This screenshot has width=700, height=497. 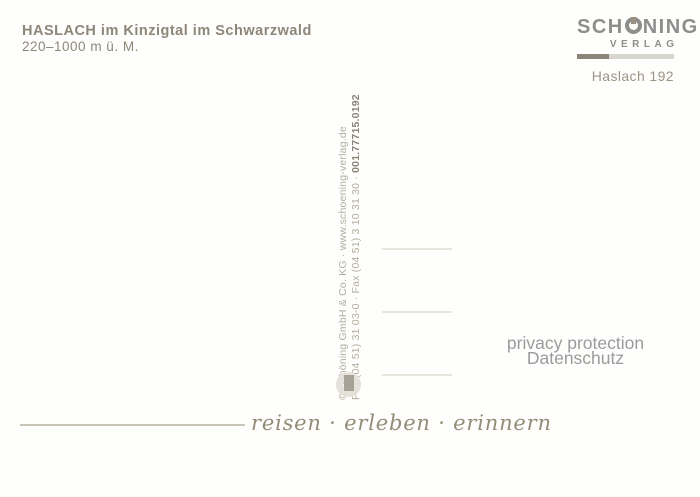 What do you see at coordinates (356, 133) in the screenshot?
I see `imprint-order-number: 001.77715.0192` at bounding box center [356, 133].